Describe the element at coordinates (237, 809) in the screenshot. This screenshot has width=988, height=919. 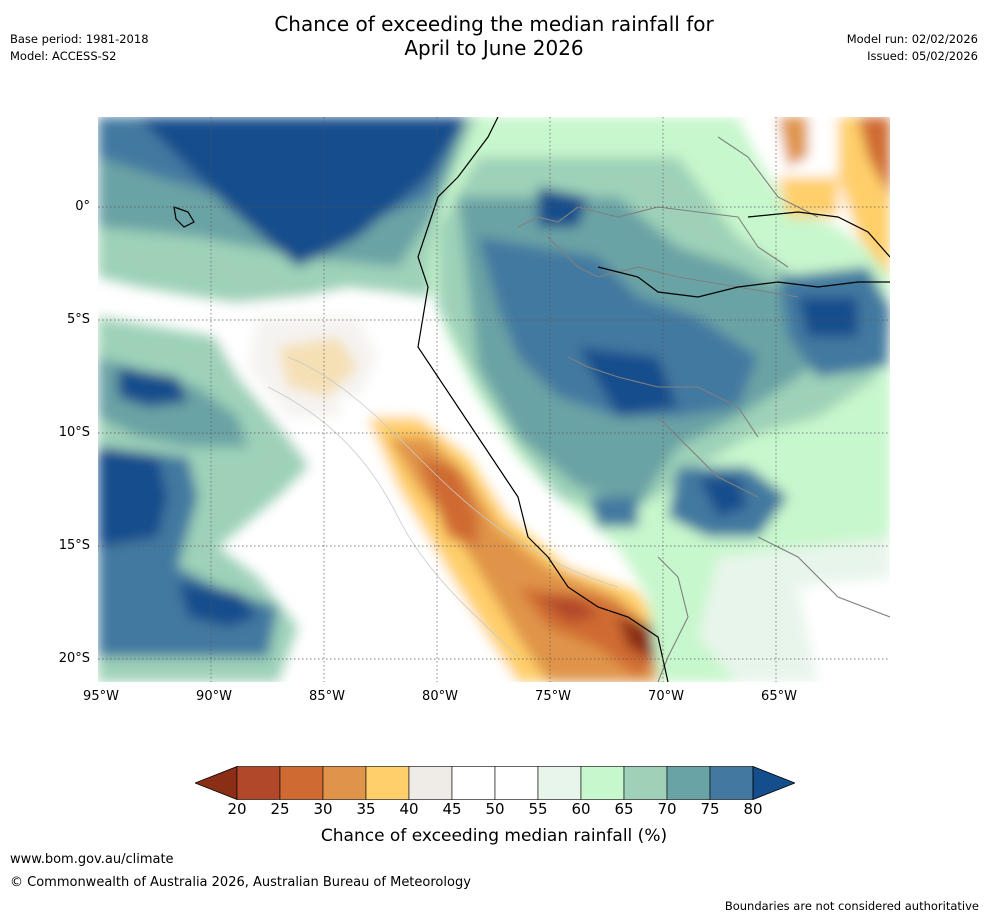
I see `colorbar-tick-label: 20` at that location.